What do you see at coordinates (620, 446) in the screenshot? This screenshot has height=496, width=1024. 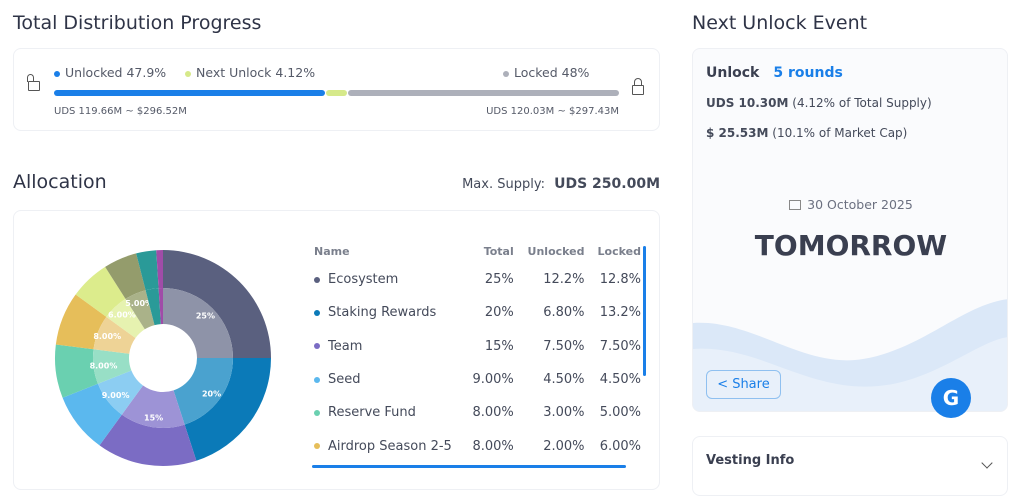 I see `row-locked: 6.00%` at bounding box center [620, 446].